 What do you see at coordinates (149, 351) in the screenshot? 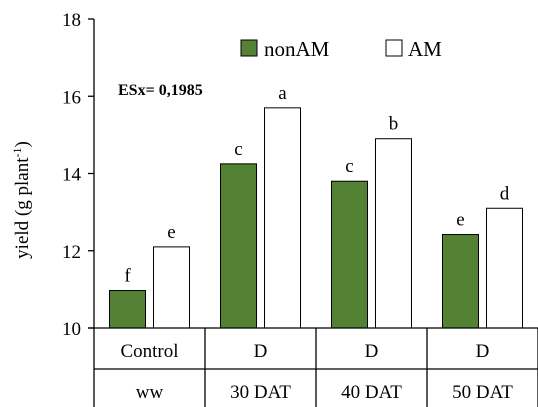
I see `x-tick-label-0: Control` at bounding box center [149, 351].